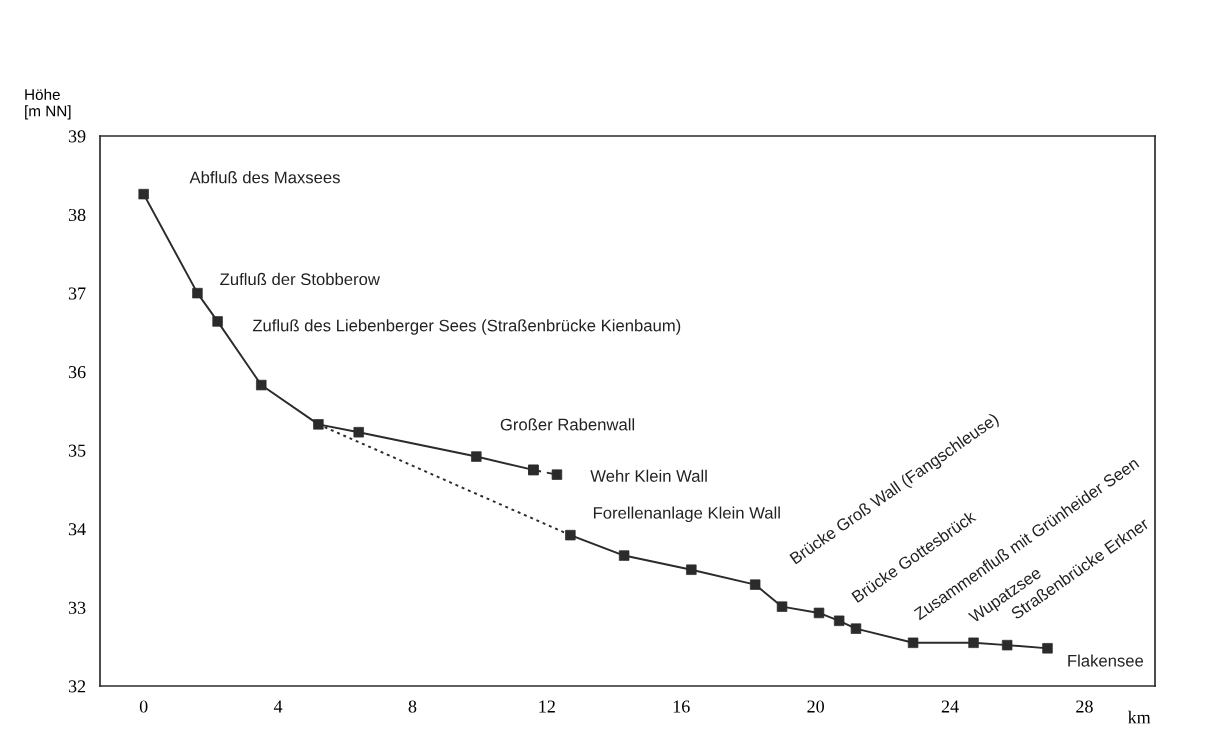 Image resolution: width=1207 pixels, height=748 pixels. What do you see at coordinates (77, 450) in the screenshot?
I see `y-tick-label: 35` at bounding box center [77, 450].